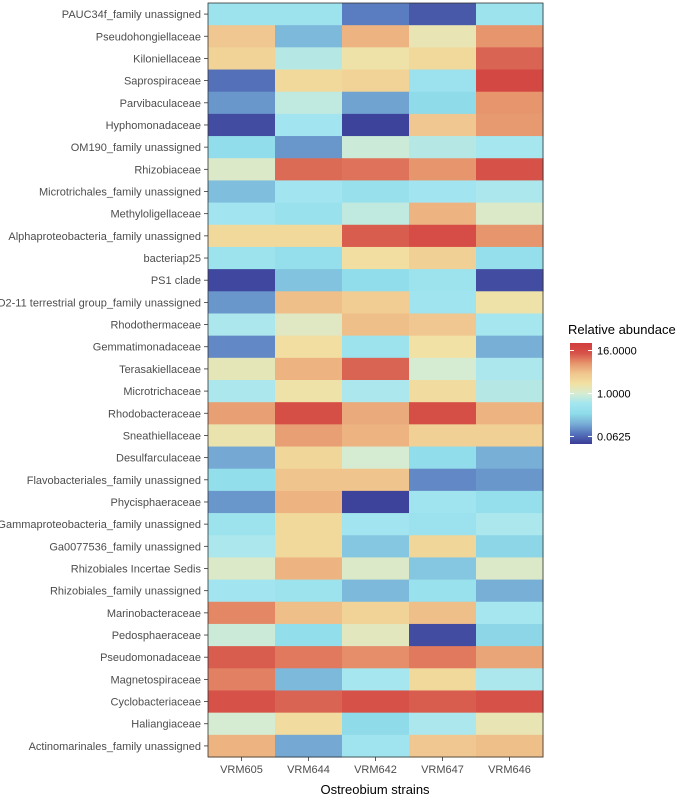 The width and height of the screenshot is (676, 799). What do you see at coordinates (442, 770) in the screenshot?
I see `column-label: VRM647` at bounding box center [442, 770].